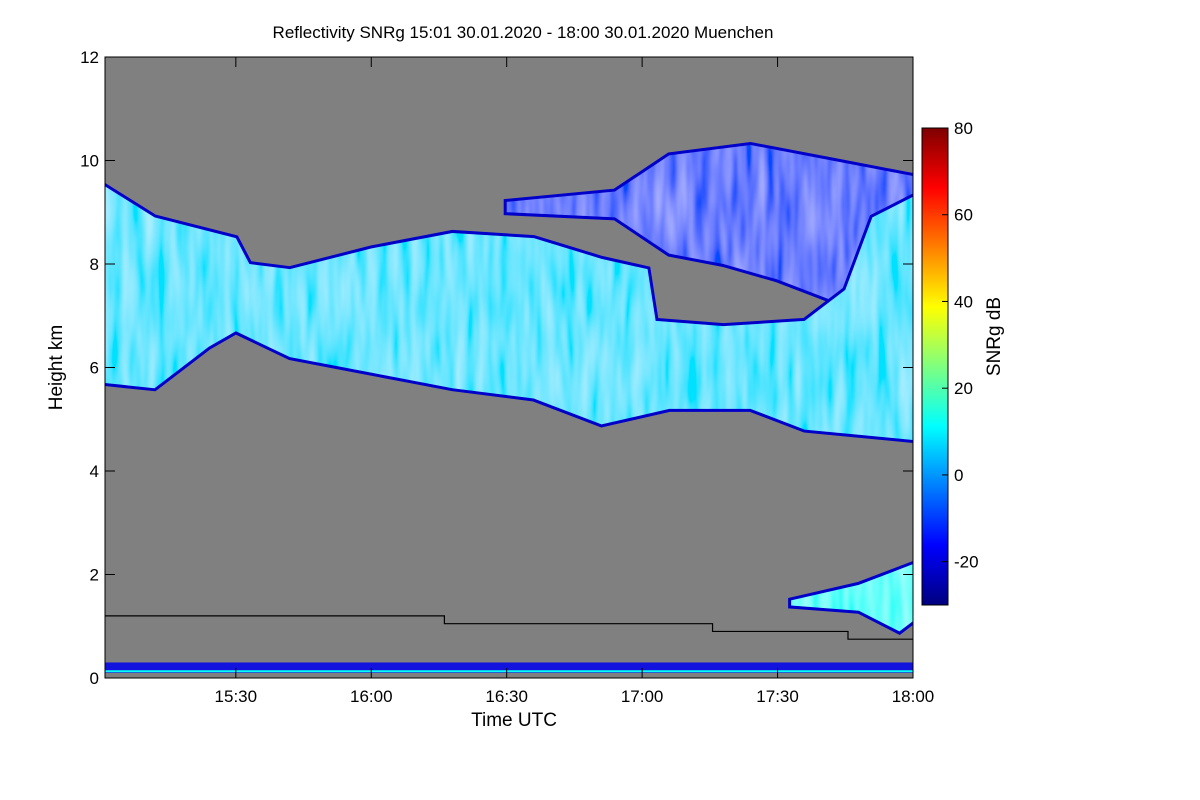  I want to click on colorbar: -20 0 20 40 60 80 SNRg dB, so click(963, 362).